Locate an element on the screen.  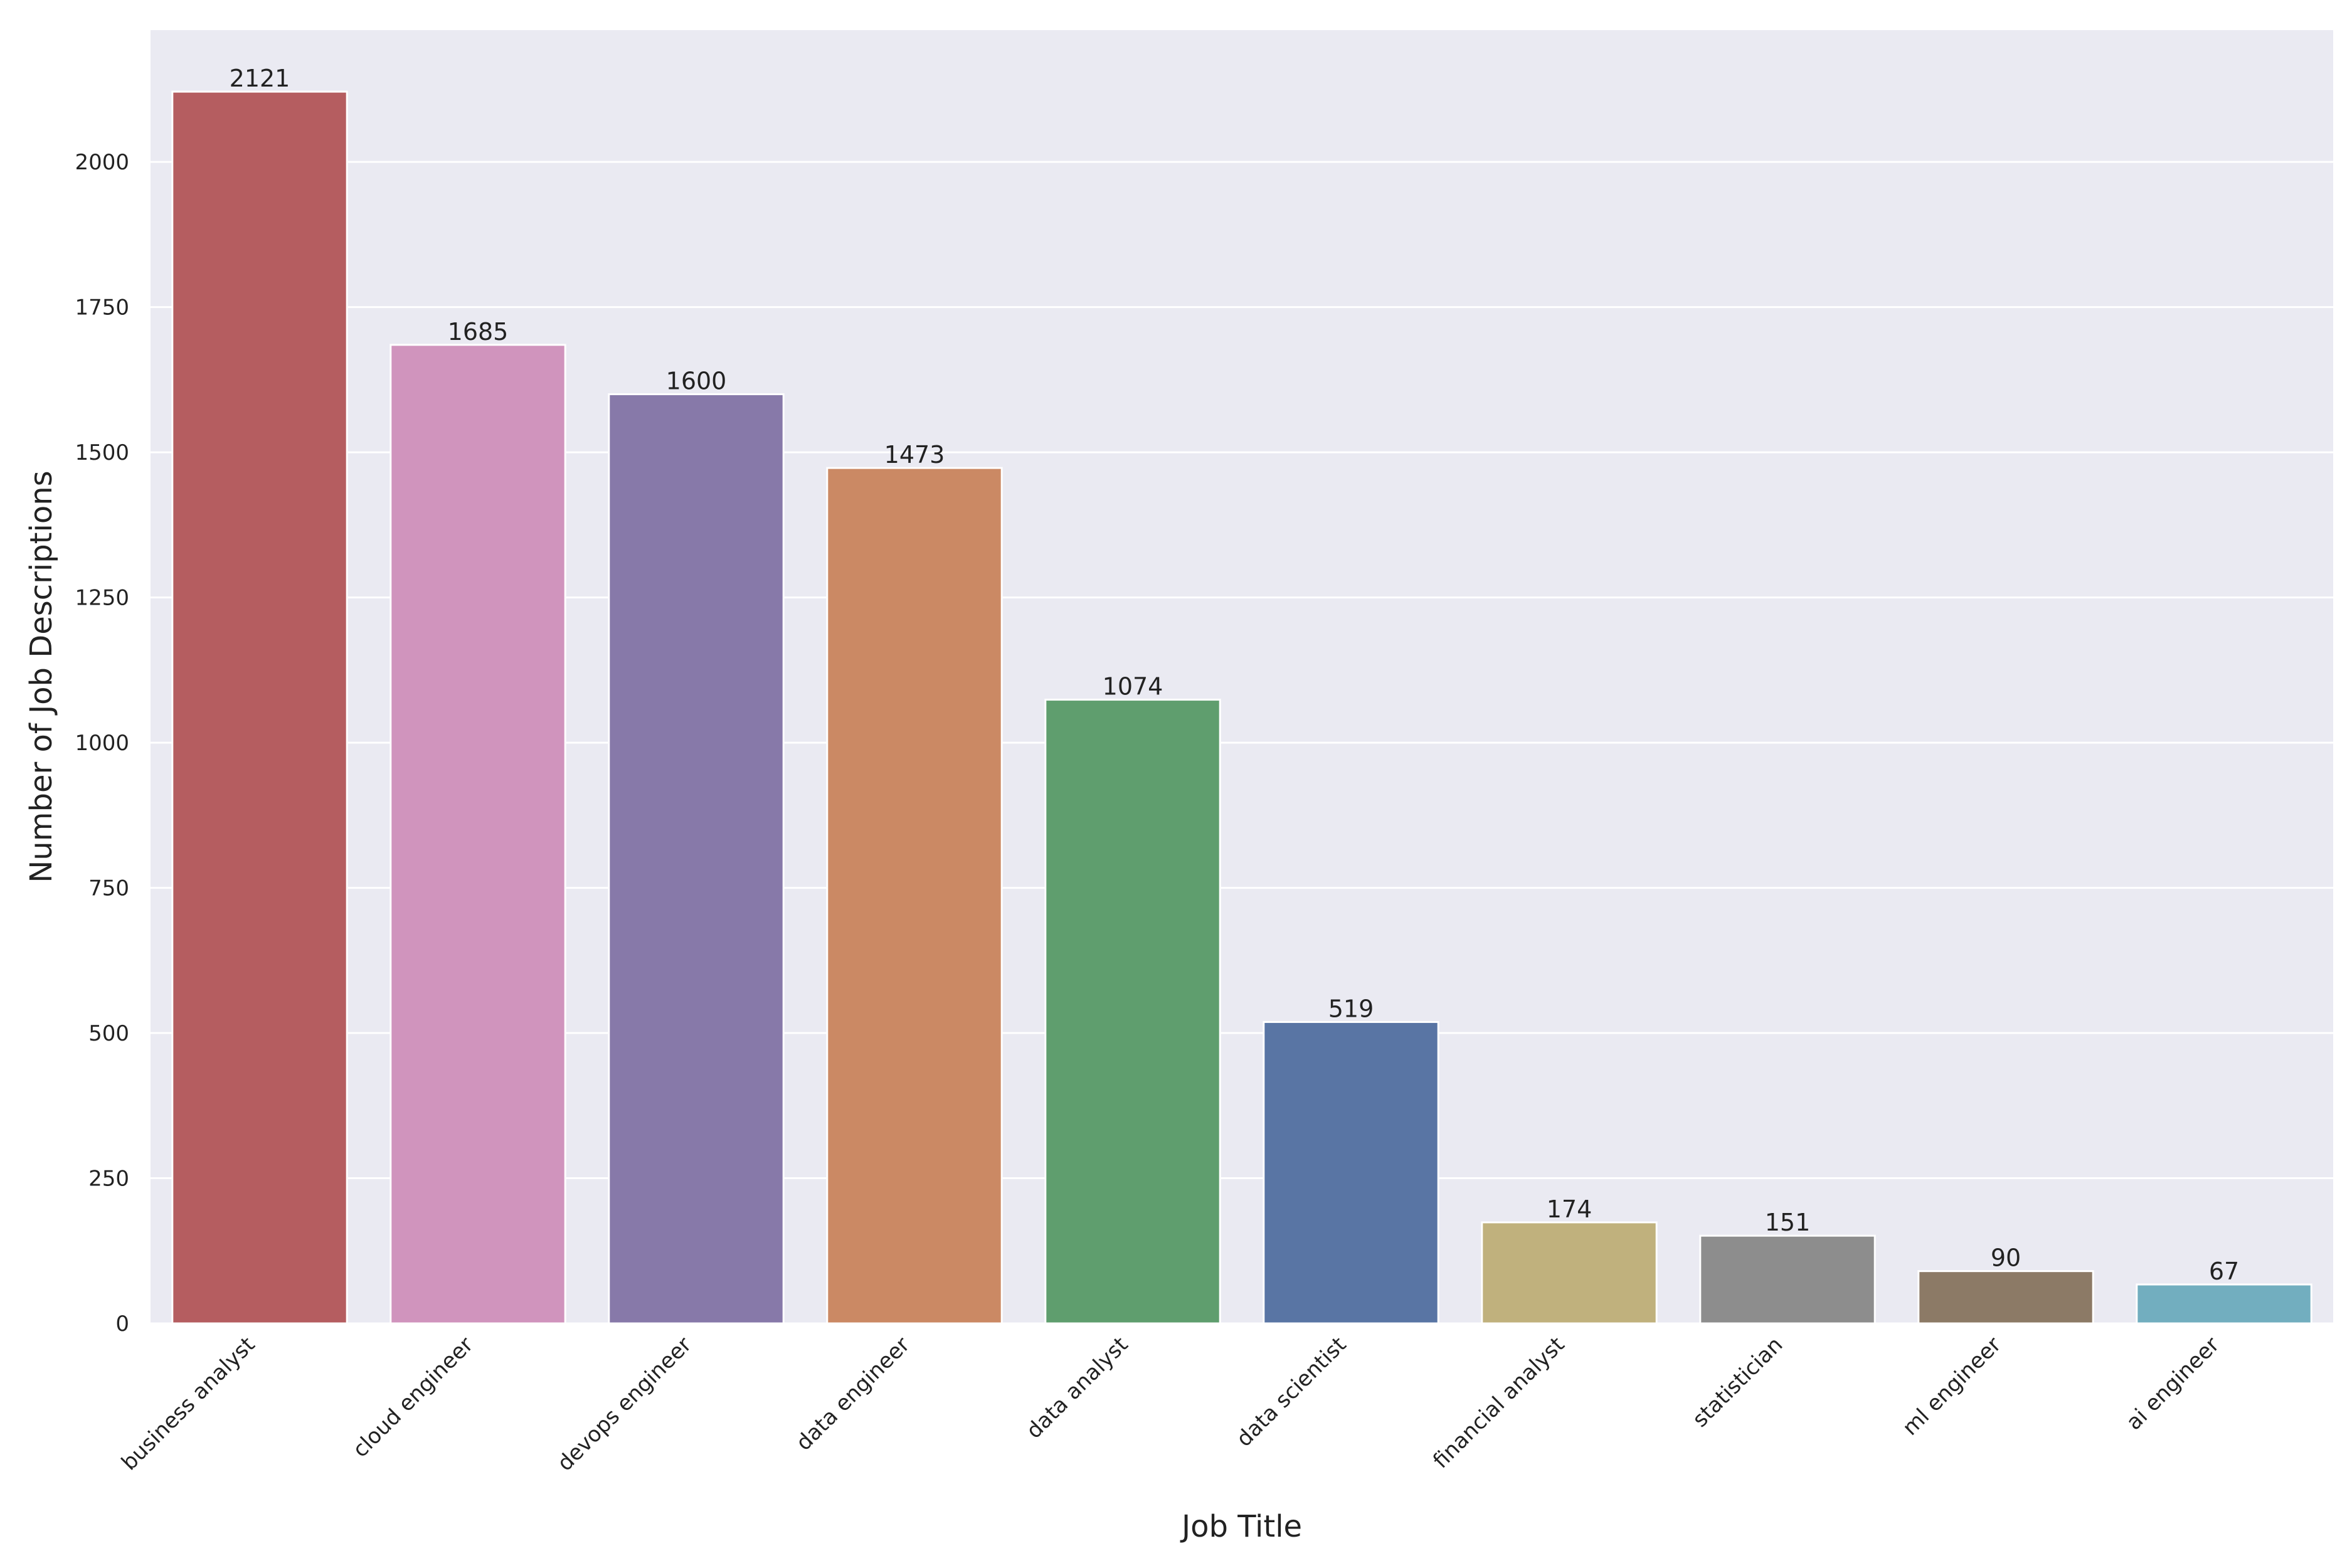
y-tick-label: 750 is located at coordinates (108, 888).